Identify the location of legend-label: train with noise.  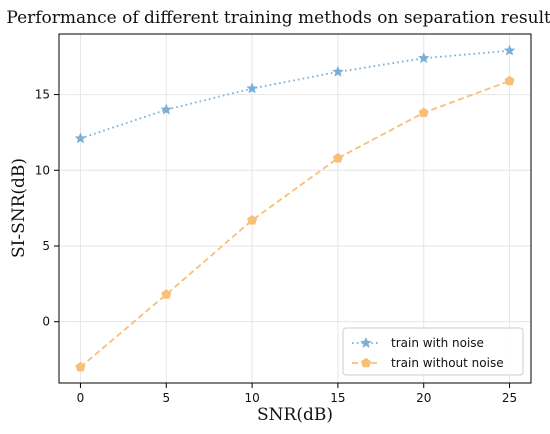
(437, 343).